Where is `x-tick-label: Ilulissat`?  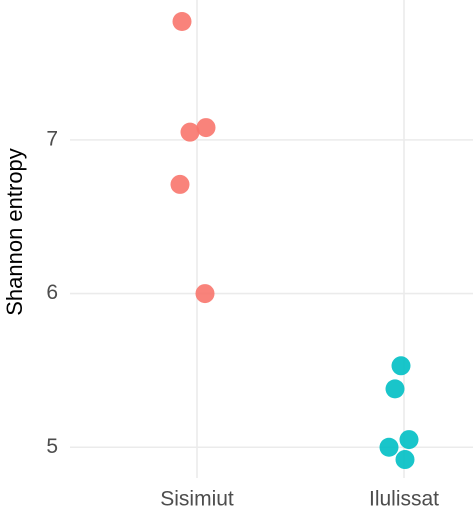
x-tick-label: Ilulissat is located at coordinates (404, 499).